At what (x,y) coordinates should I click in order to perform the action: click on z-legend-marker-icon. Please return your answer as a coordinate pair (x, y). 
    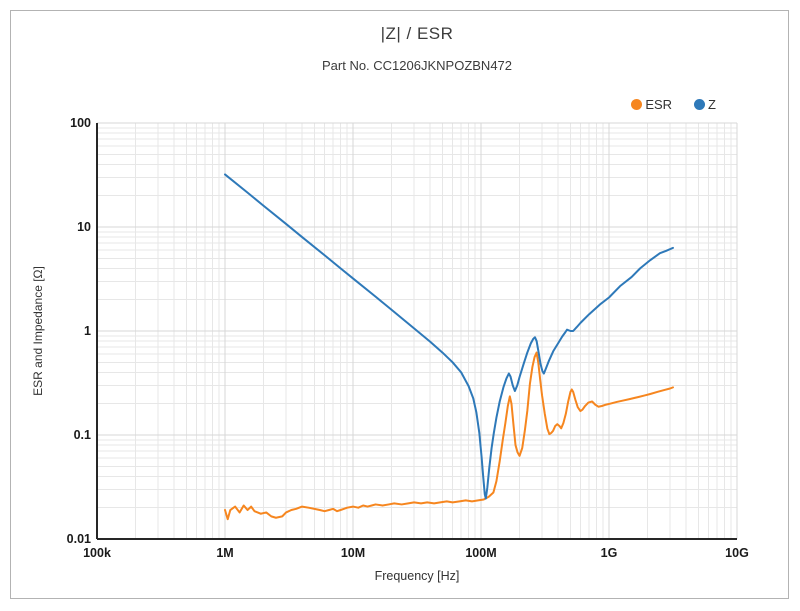
    Looking at the image, I should click on (700, 104).